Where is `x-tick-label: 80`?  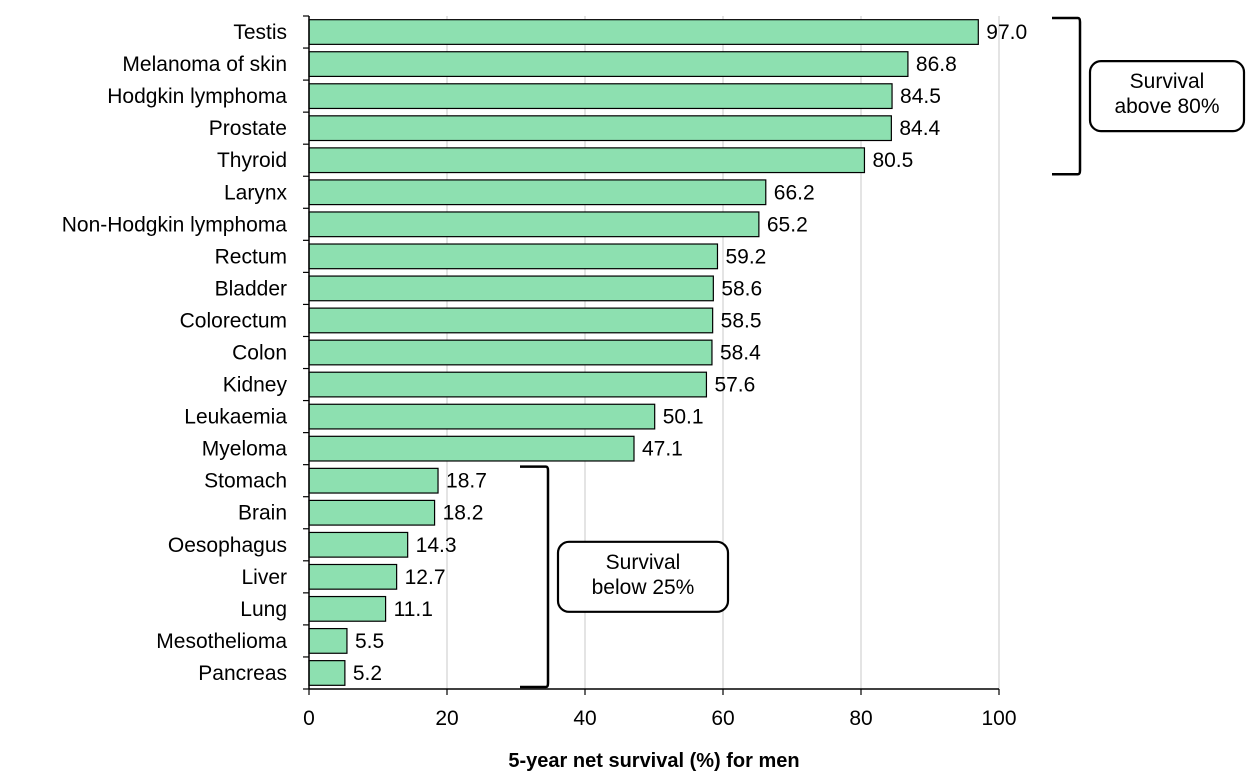
x-tick-label: 80 is located at coordinates (860, 718).